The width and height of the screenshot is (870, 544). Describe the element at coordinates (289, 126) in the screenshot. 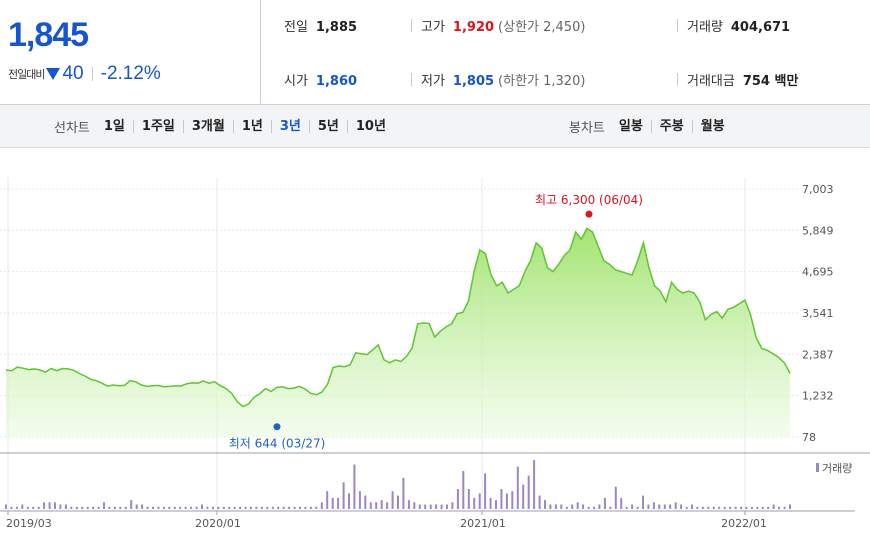

I see `period-3y: 3년` at that location.